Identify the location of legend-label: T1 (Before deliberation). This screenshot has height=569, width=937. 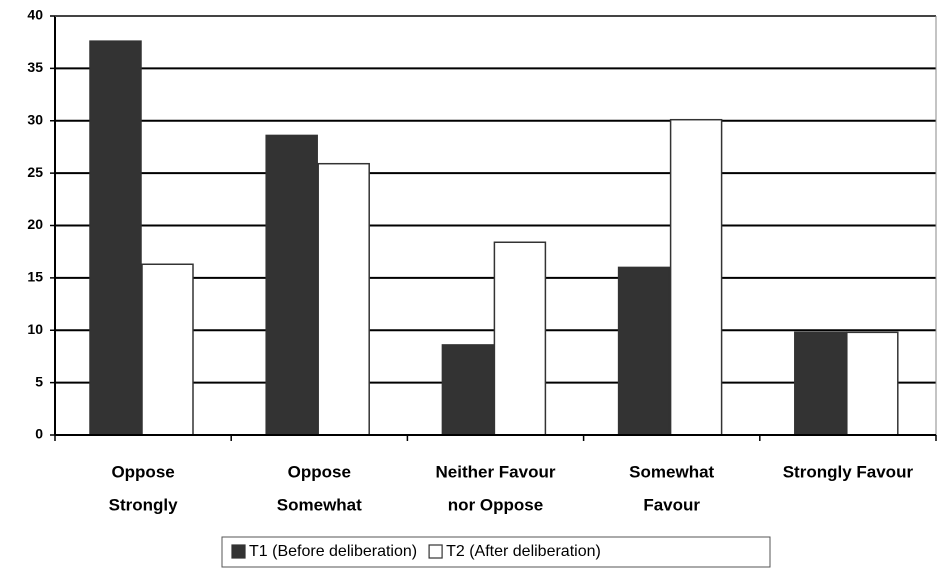
(333, 551).